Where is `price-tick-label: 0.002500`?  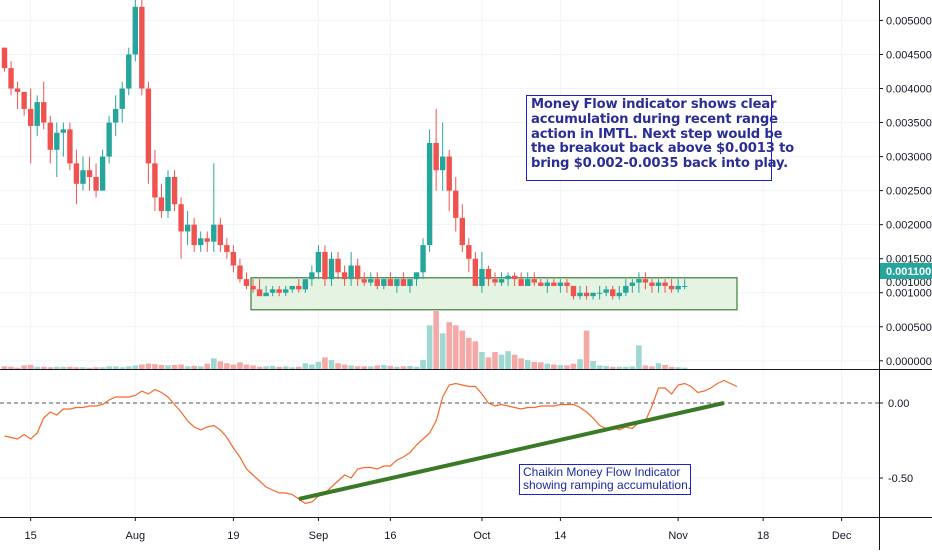 price-tick-label: 0.002500 is located at coordinates (909, 192).